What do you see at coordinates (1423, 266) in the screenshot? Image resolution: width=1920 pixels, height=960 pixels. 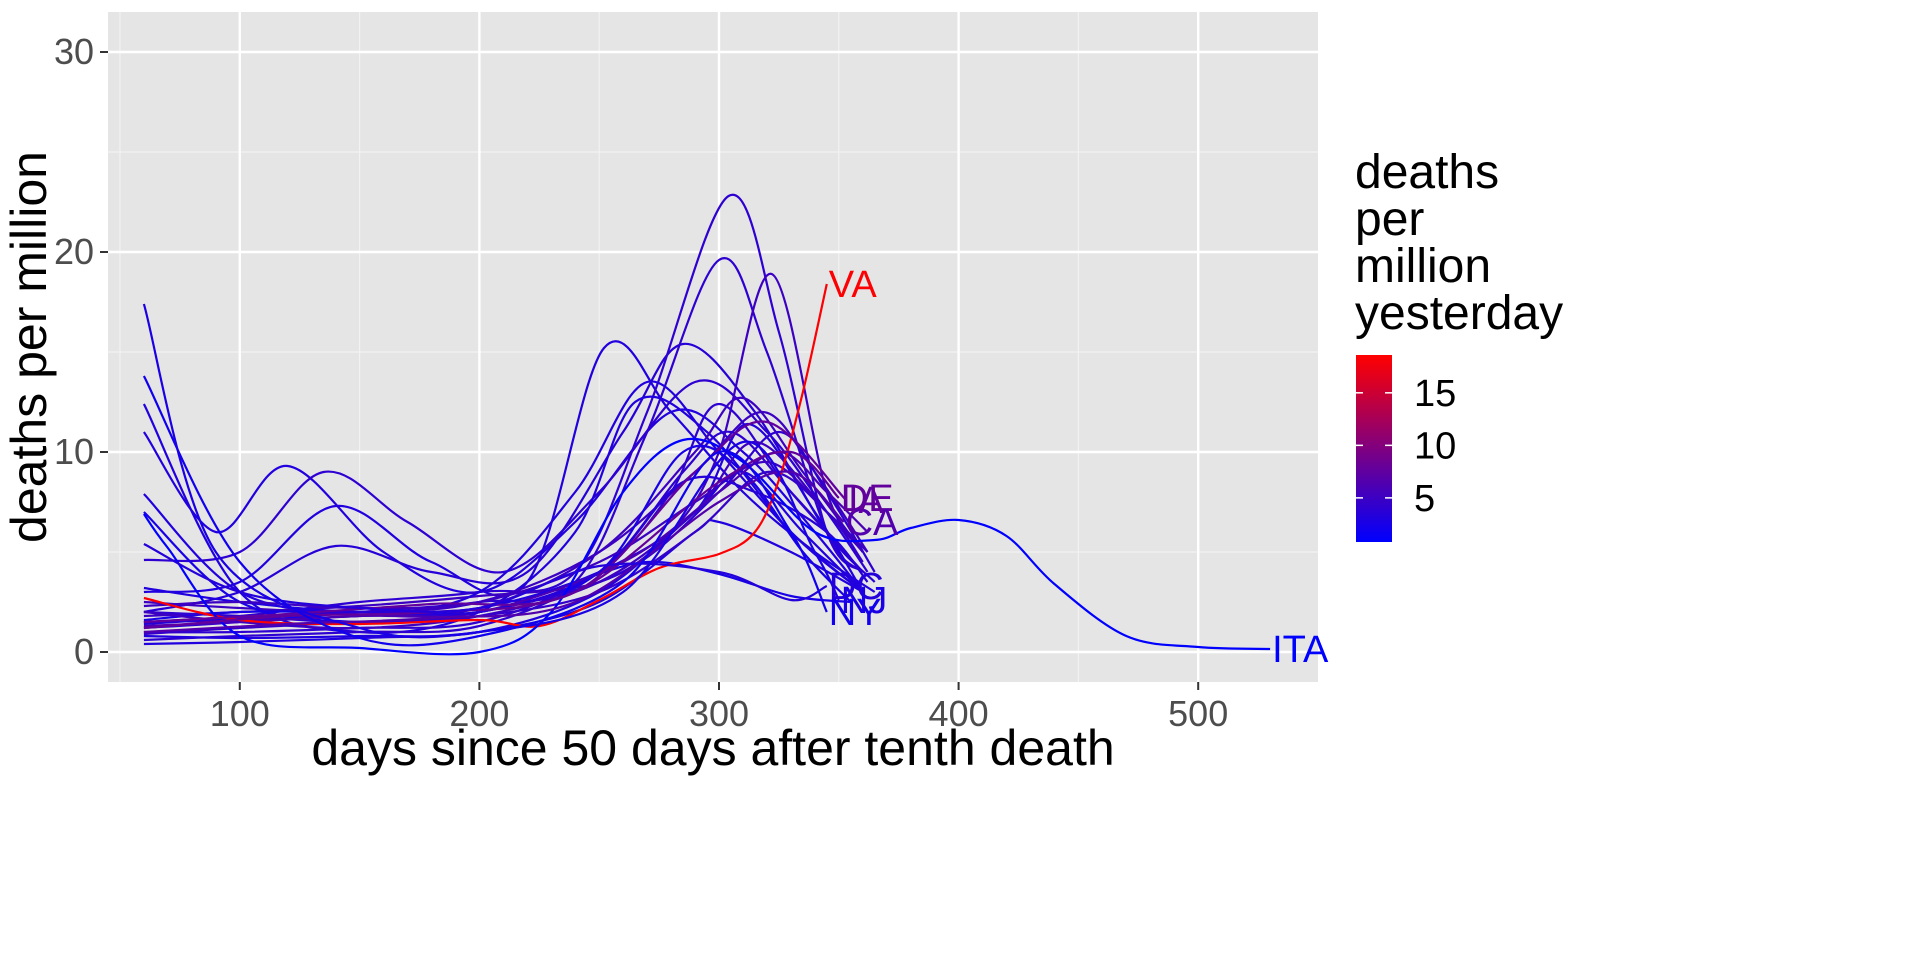 I see `legend-title-line: million` at bounding box center [1423, 266].